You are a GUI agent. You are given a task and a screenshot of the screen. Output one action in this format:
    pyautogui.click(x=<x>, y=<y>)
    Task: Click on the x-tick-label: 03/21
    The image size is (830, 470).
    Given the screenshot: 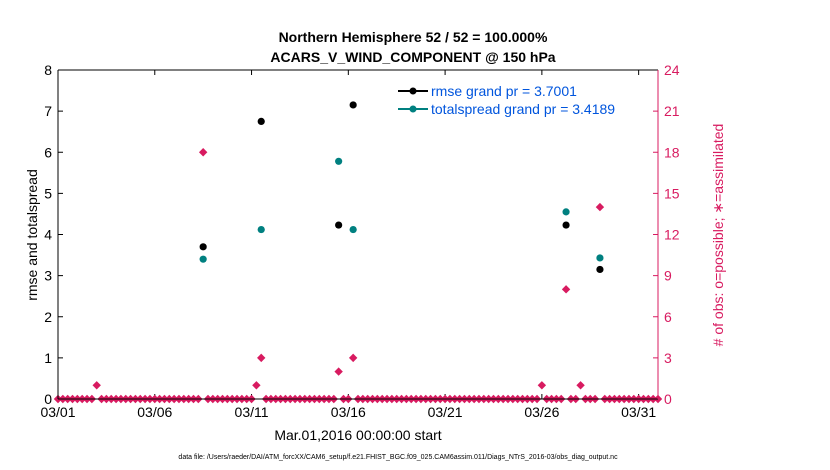 What is the action you would take?
    pyautogui.click(x=445, y=412)
    